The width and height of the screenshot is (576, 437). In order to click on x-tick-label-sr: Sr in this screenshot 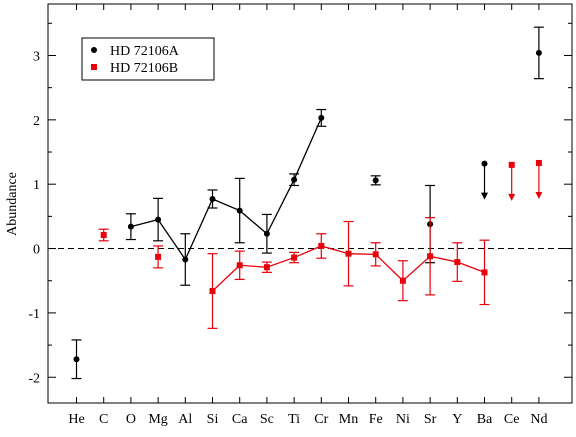, I will do `click(430, 419)`.